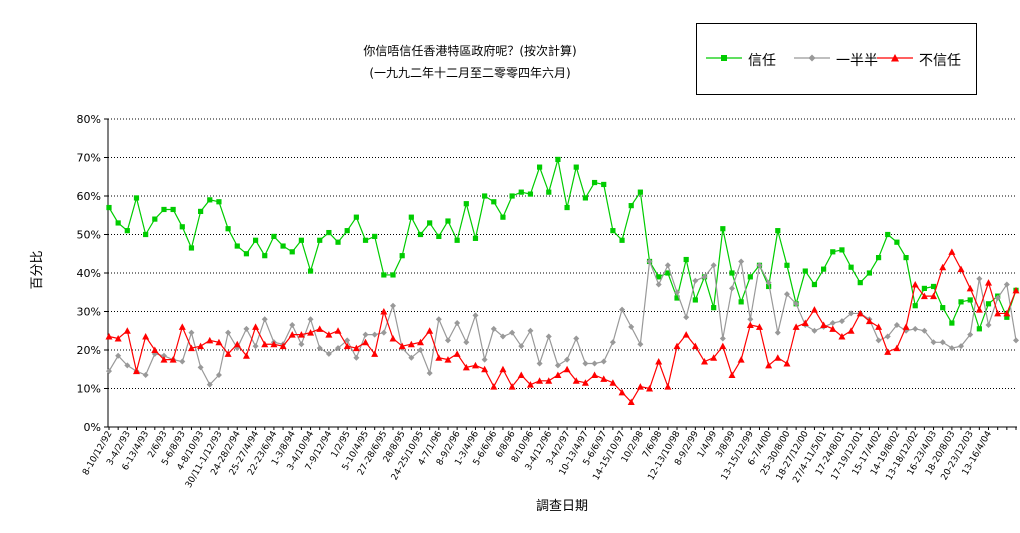 This screenshot has height=533, width=1020. What do you see at coordinates (857, 61) in the screenshot?
I see `legend-label-half: 一半半` at bounding box center [857, 61].